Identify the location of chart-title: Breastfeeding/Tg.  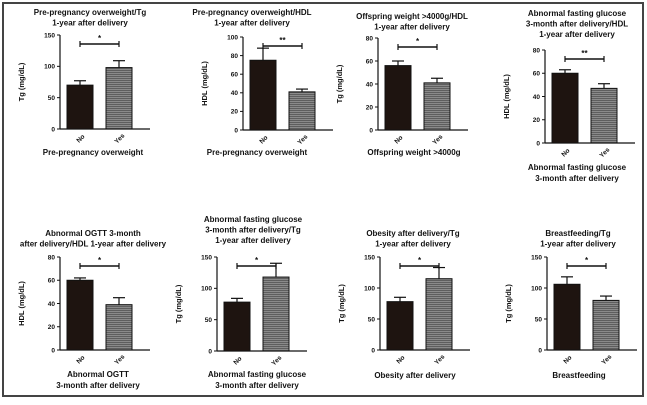
(577, 233).